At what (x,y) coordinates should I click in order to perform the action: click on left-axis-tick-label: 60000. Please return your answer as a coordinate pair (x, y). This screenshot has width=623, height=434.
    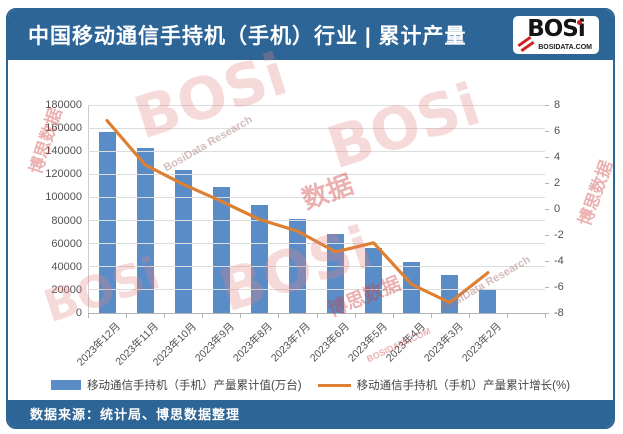
    Looking at the image, I should click on (66, 243).